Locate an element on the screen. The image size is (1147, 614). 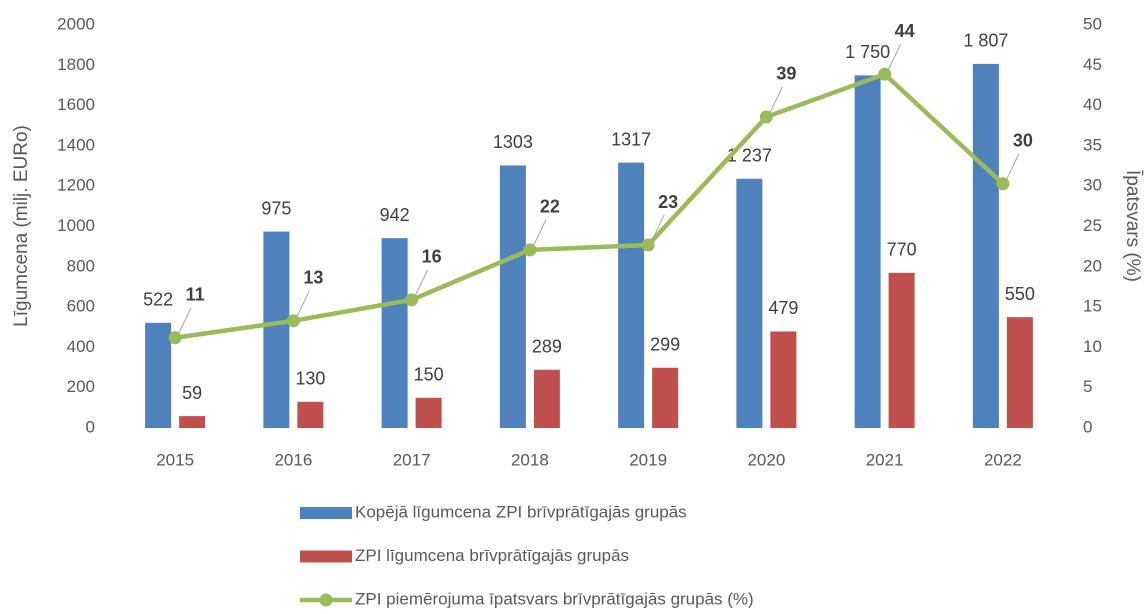
x-tick-label: 2018 is located at coordinates (530, 459).